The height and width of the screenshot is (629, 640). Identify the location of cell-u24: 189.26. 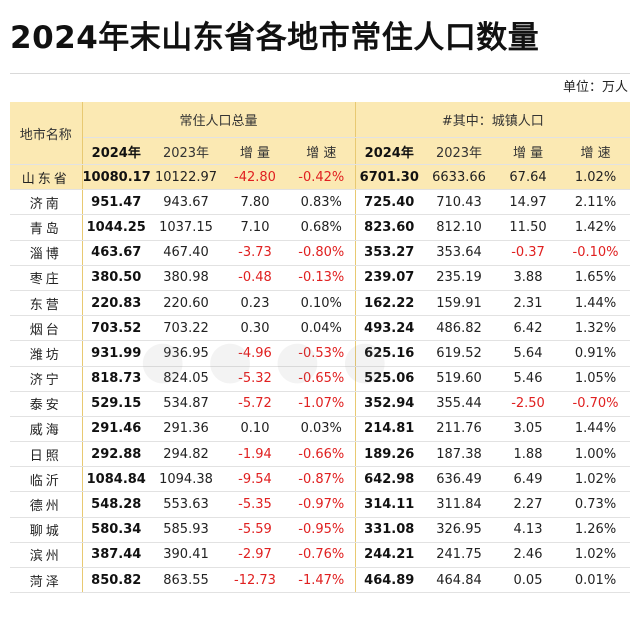
(389, 454).